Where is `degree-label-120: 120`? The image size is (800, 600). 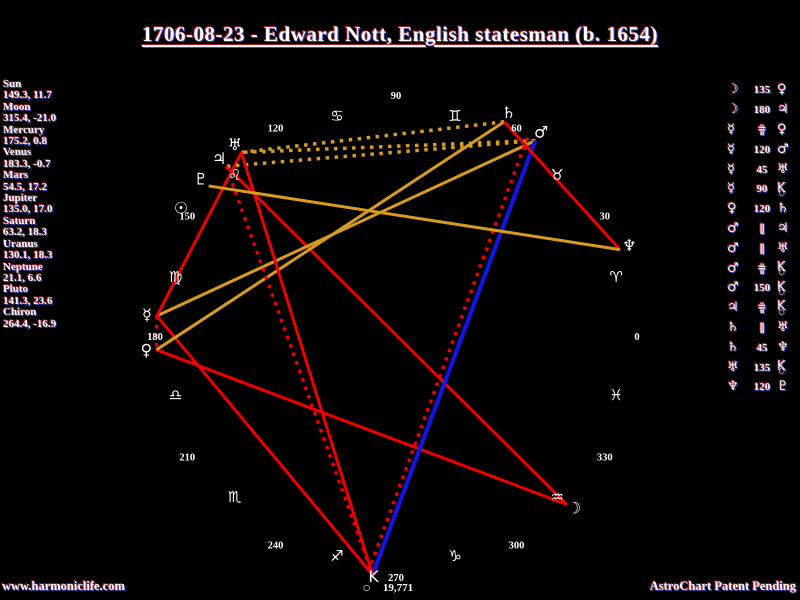 degree-label-120: 120 is located at coordinates (276, 128).